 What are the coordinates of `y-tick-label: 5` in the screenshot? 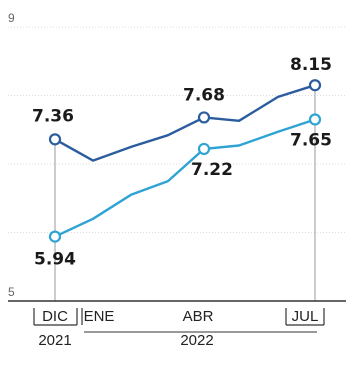 It's located at (11, 292).